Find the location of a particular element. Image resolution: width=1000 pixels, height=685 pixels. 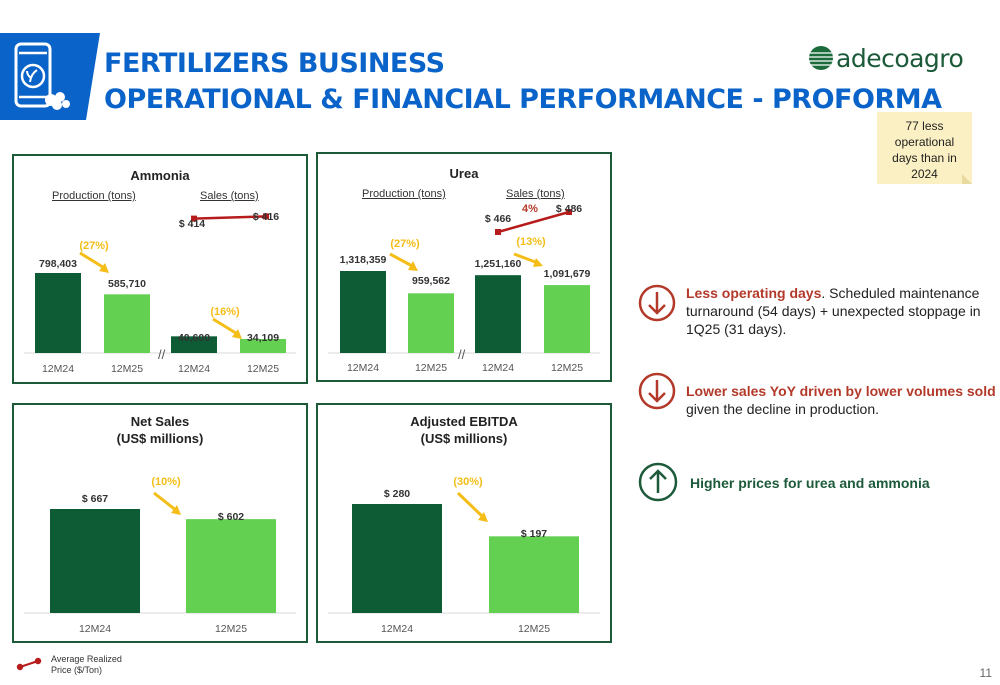

change-label: (13%) is located at coordinates (531, 242).